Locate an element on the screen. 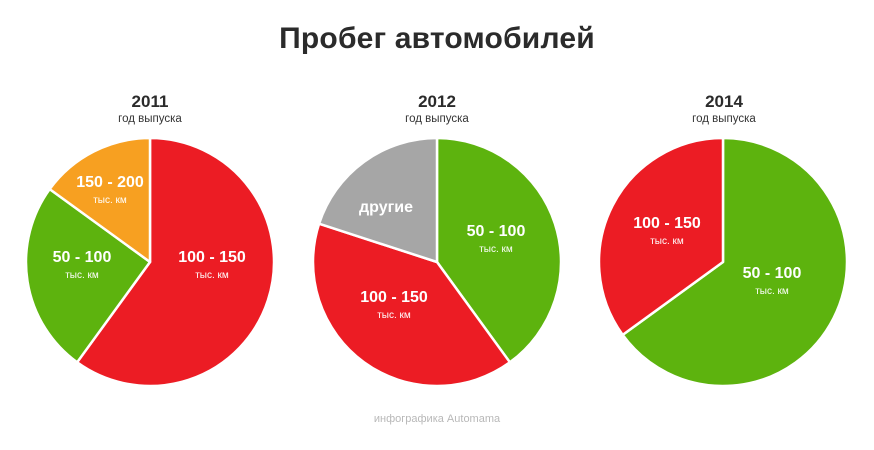 This screenshot has height=450, width=874. chart-header-2012: 2012 год выпуска is located at coordinates (437, 109).